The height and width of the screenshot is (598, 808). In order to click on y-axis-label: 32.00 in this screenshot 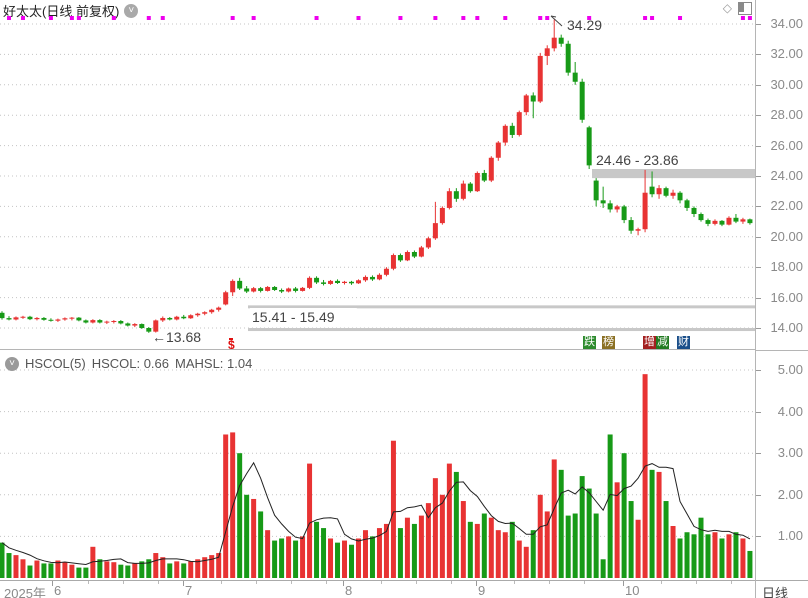, I will do `click(786, 53)`.